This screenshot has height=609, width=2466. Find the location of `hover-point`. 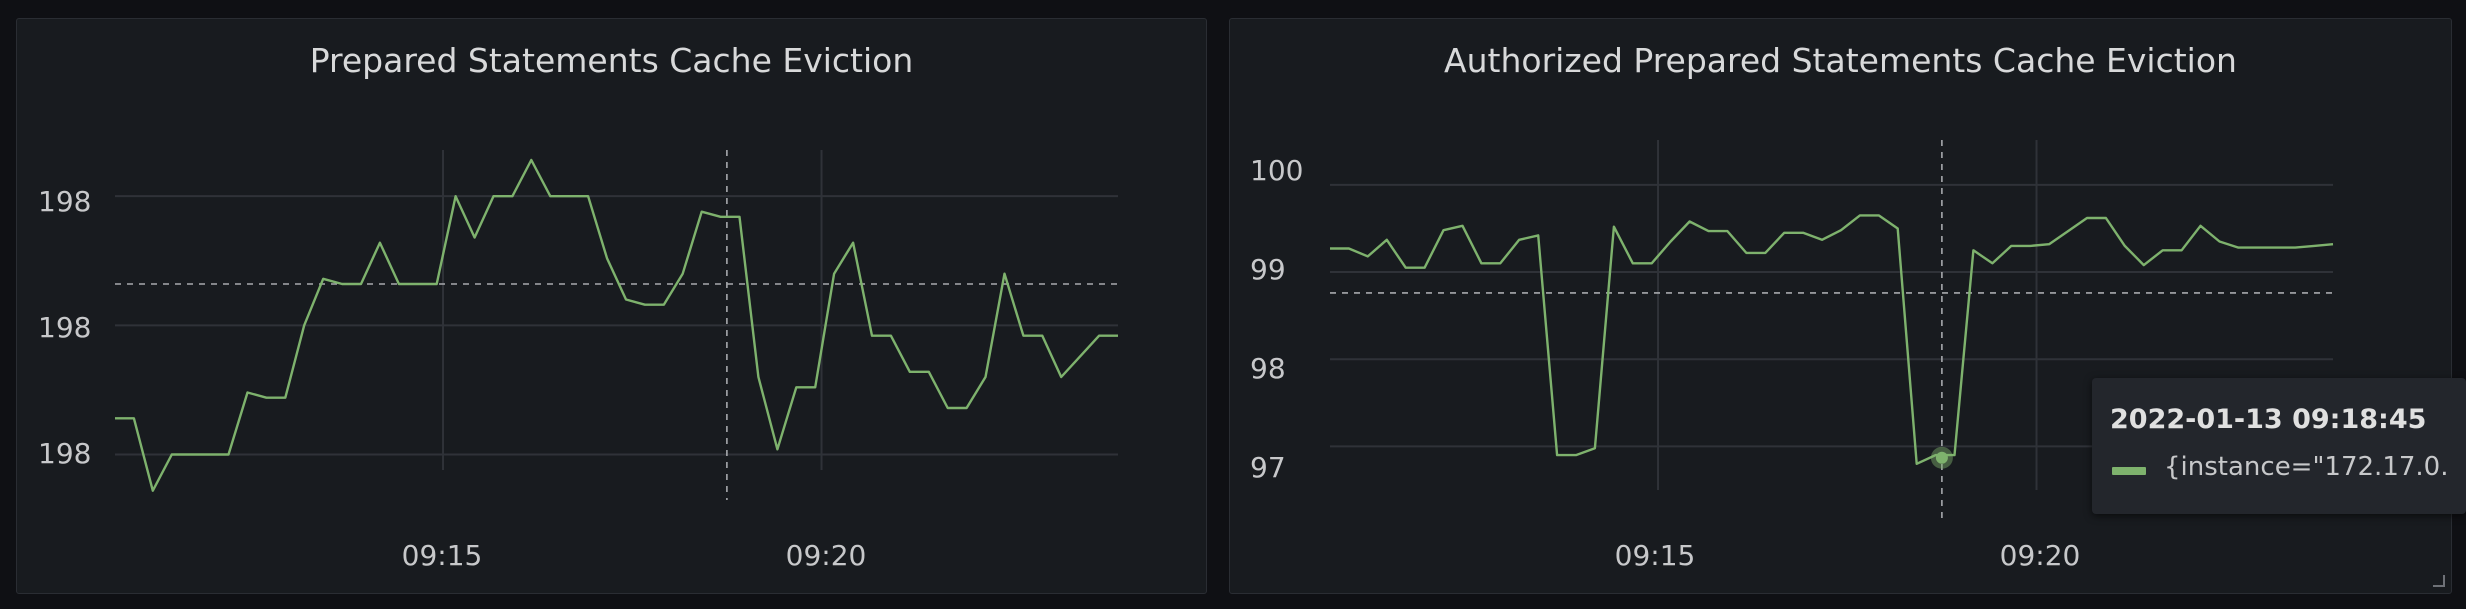

hover-point is located at coordinates (1941, 457).